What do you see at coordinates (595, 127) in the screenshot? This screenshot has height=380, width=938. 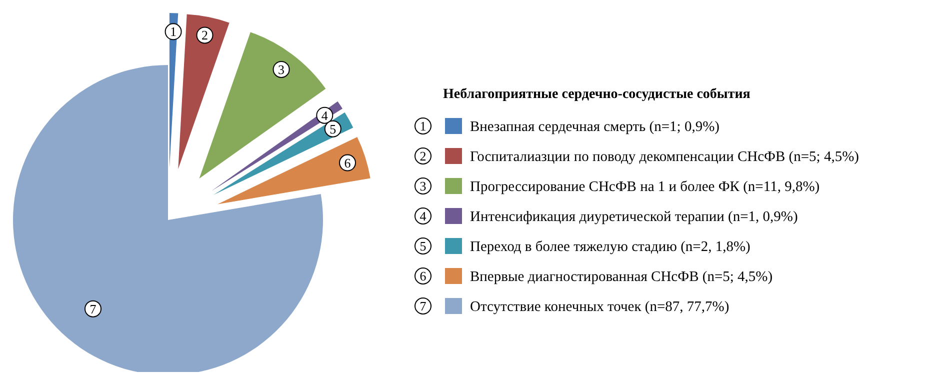 I see `legend-label: Внезапная сердечная смерть (n=1; 0,9%)` at bounding box center [595, 127].